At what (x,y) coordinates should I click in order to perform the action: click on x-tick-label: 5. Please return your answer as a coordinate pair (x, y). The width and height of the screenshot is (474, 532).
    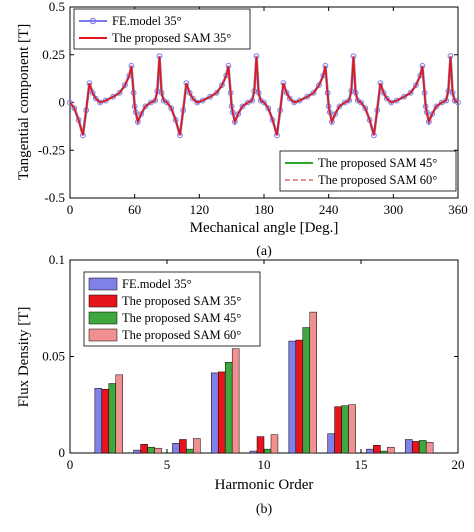
    Looking at the image, I should click on (167, 464).